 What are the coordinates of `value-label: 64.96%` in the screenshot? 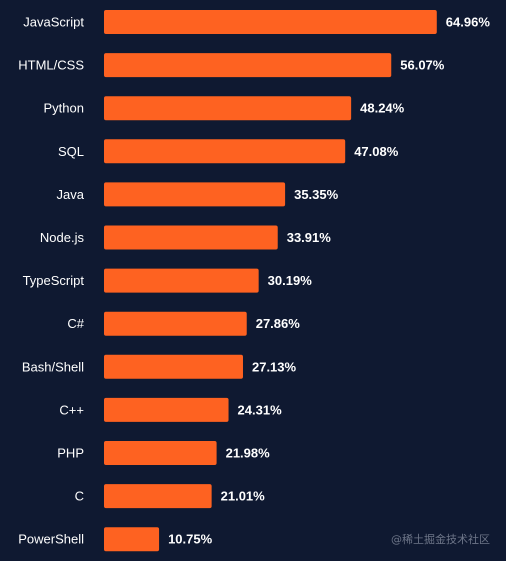 It's located at (468, 22).